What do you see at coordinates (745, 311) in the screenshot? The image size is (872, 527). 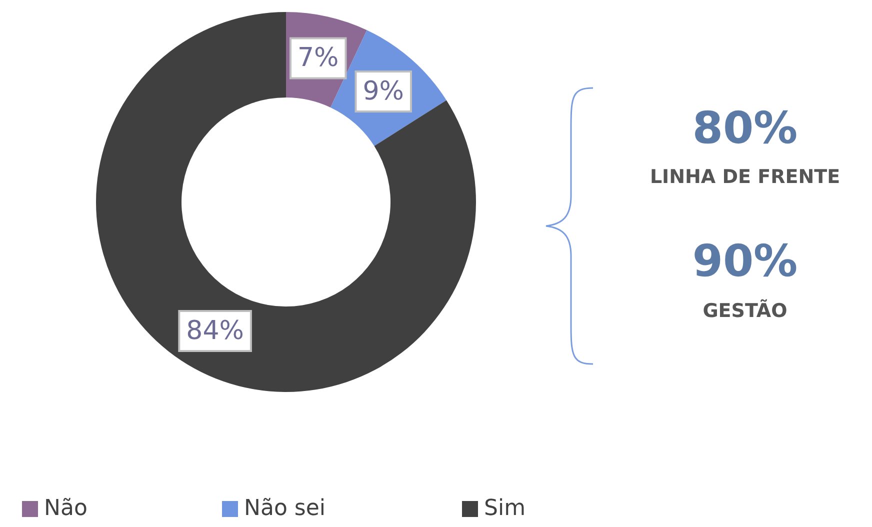 I see `text: GESTÃO` at bounding box center [745, 311].